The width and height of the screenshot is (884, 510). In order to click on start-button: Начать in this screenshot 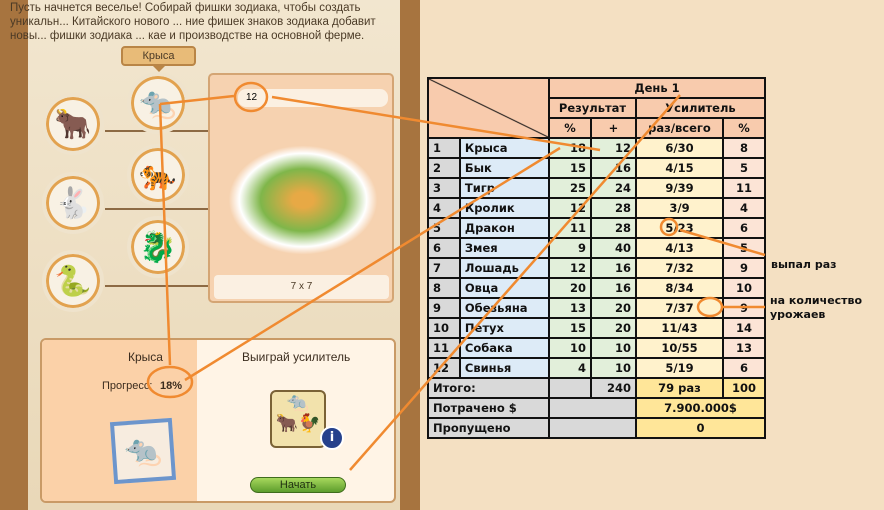, I will do `click(298, 485)`.